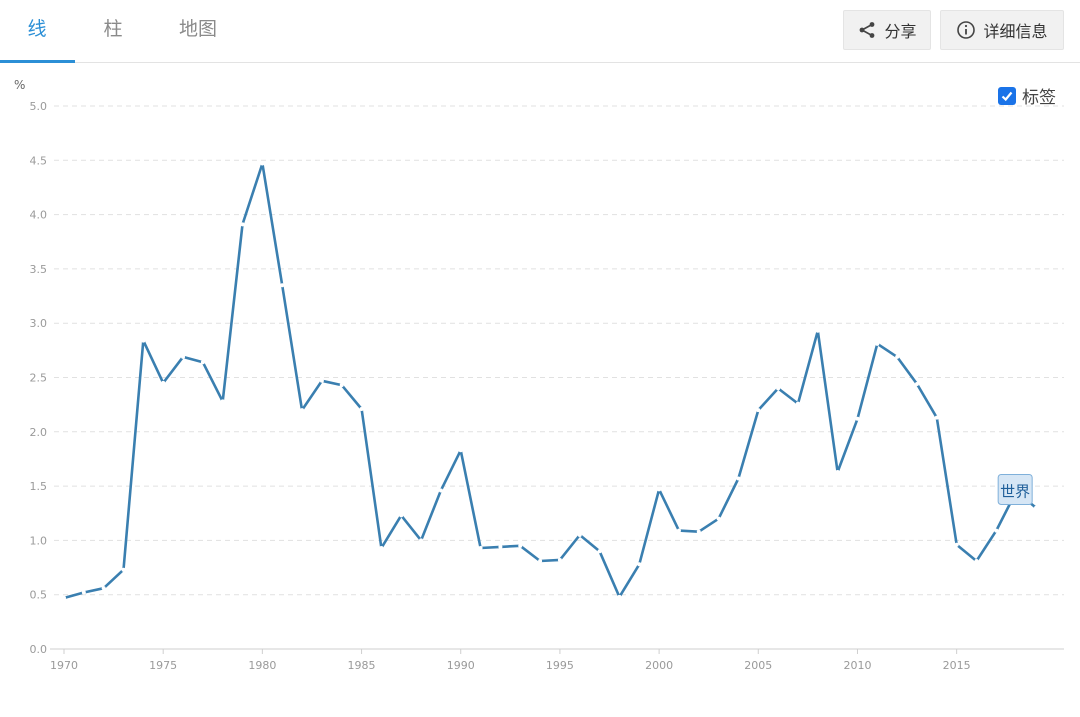 The height and width of the screenshot is (717, 1080). What do you see at coordinates (39, 269) in the screenshot?
I see `y-tick-label: 3.5` at bounding box center [39, 269].